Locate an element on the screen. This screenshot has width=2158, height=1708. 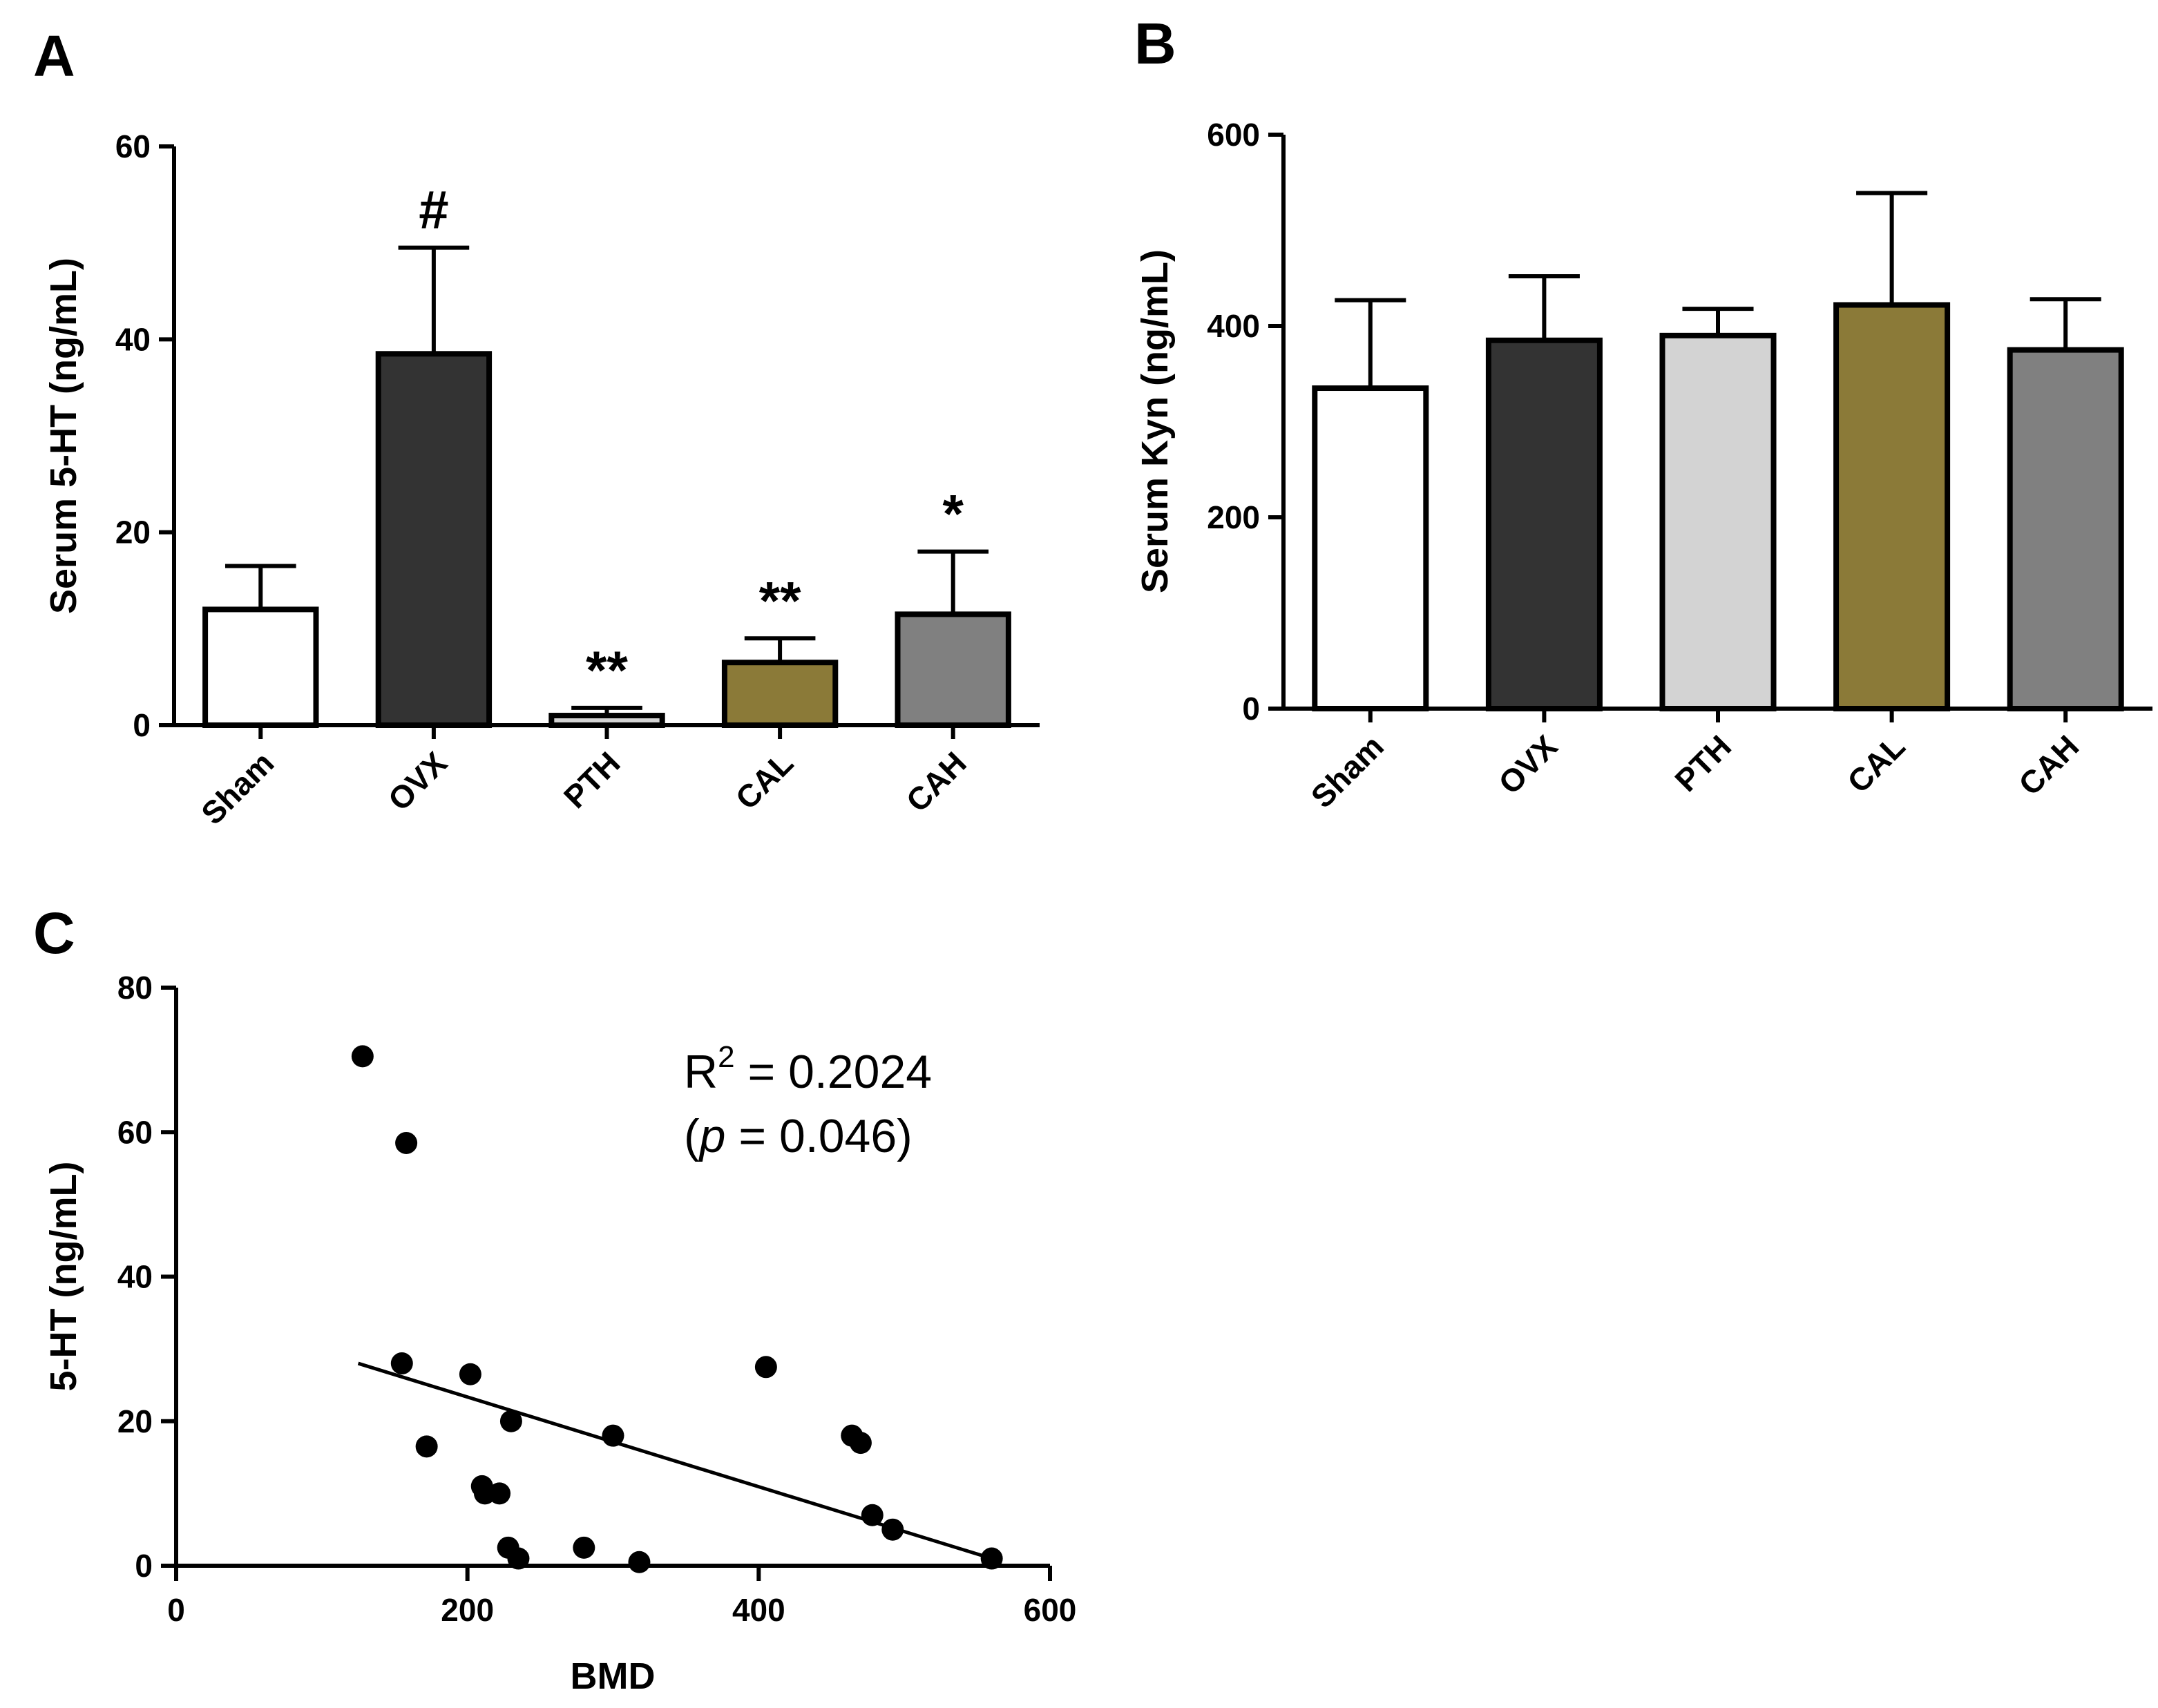
p-value-annotation: (p = 0.046) is located at coordinates (799, 1136).